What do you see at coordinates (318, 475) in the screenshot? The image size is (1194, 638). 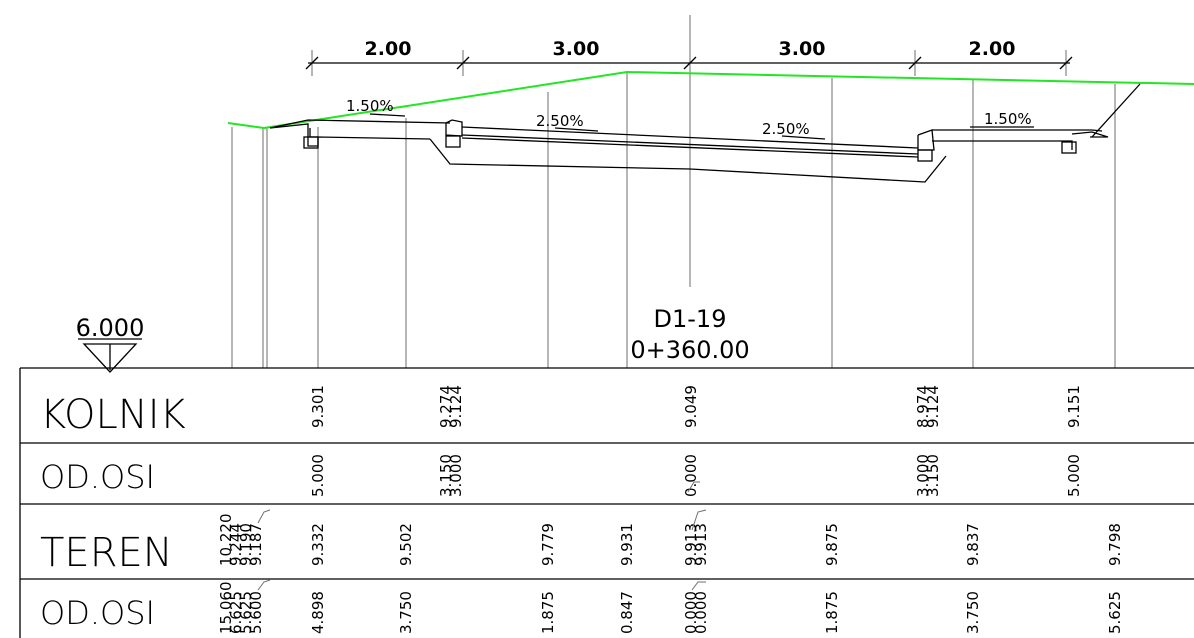 I see `kolnik-offset-value-1: 5.000` at bounding box center [318, 475].